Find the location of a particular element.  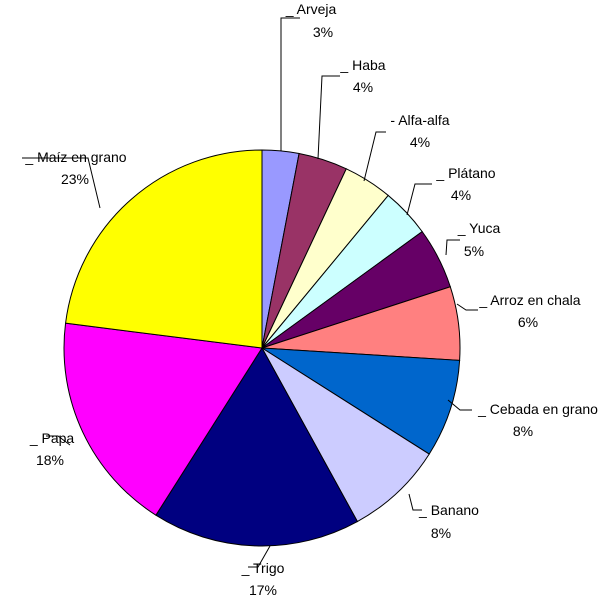

slice-banano is located at coordinates (345, 435).